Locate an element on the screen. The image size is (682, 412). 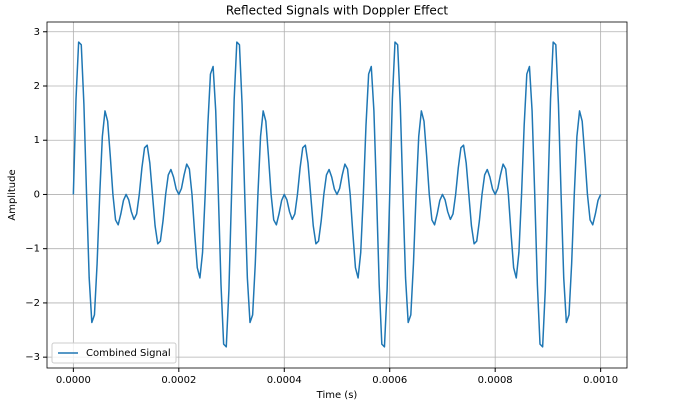
y-tick-label: 3 is located at coordinates (37, 32).